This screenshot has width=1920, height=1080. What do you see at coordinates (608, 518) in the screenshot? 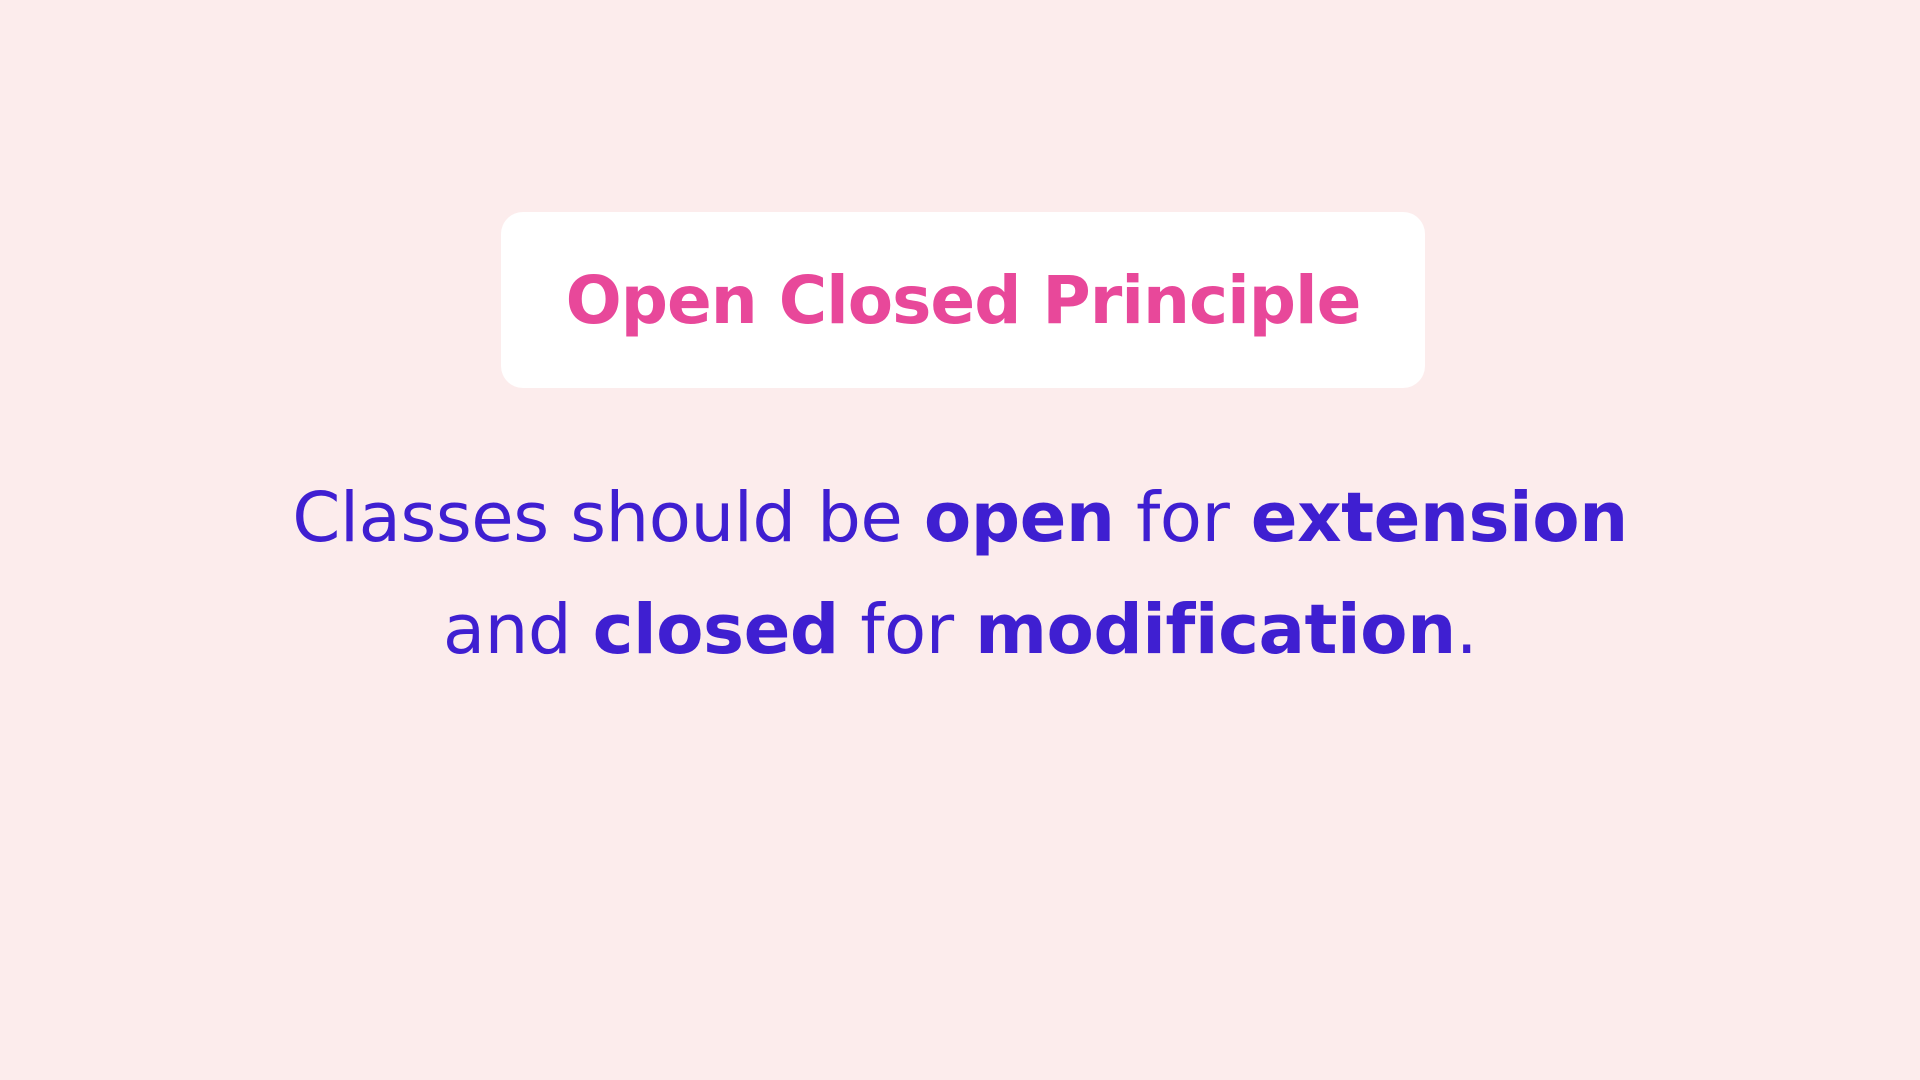
I see `statement-text: Classes should be` at bounding box center [608, 518].